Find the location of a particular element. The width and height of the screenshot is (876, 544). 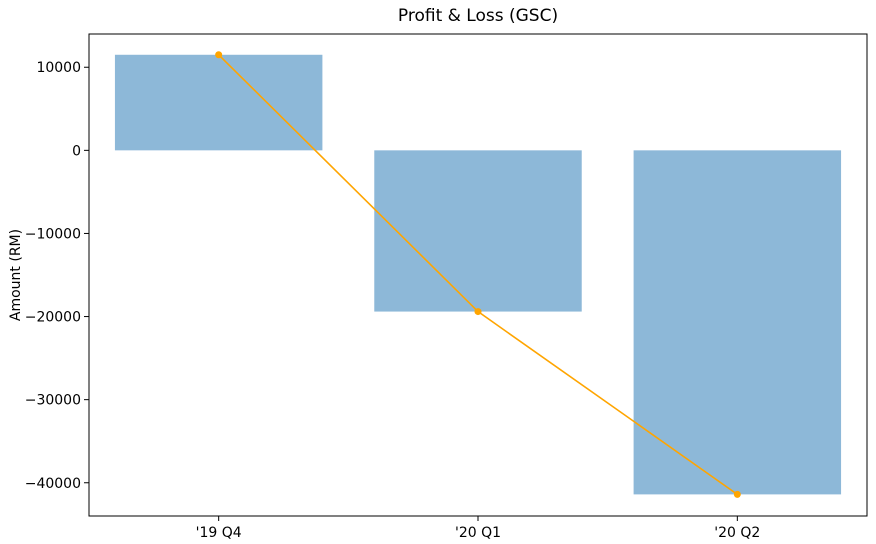

y-tick-label-4: −30000 is located at coordinates (53, 401).